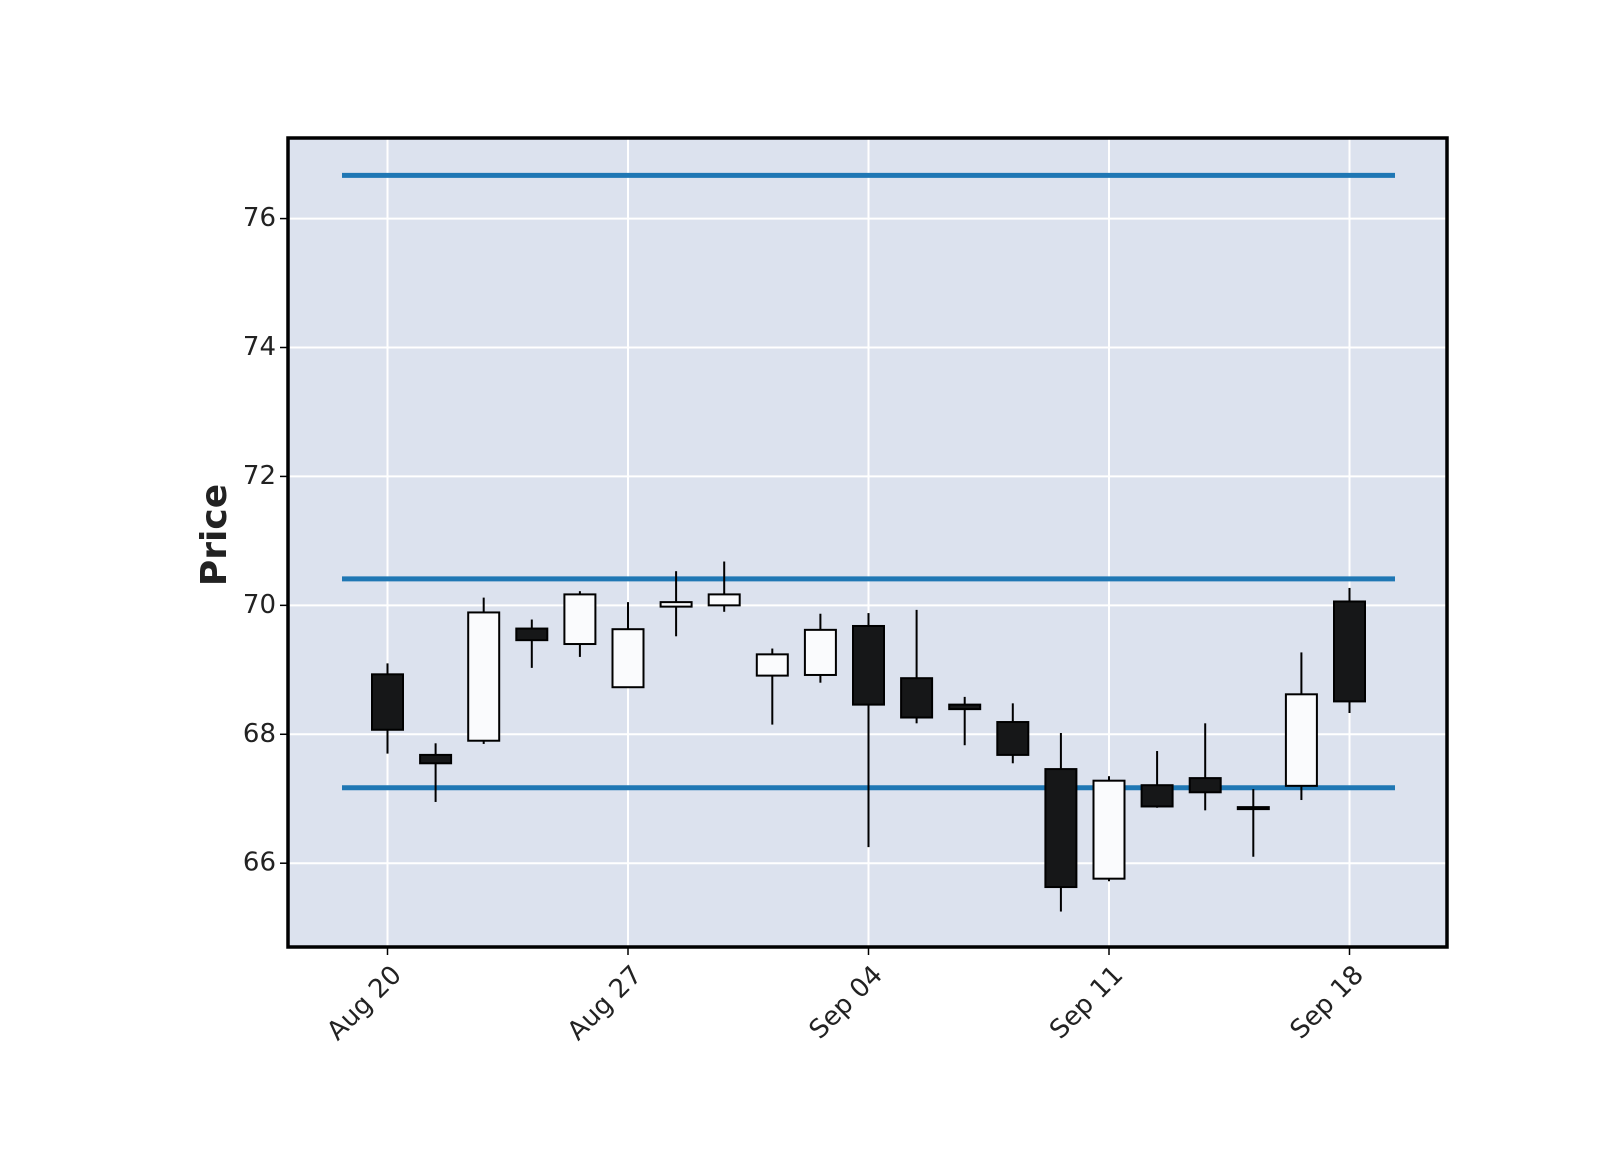  I want to click on y-tick-label: 66, so click(259, 863).